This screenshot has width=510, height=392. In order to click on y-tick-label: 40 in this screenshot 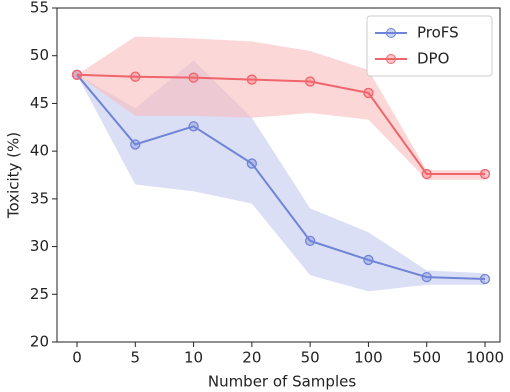, I will do `click(39, 151)`.